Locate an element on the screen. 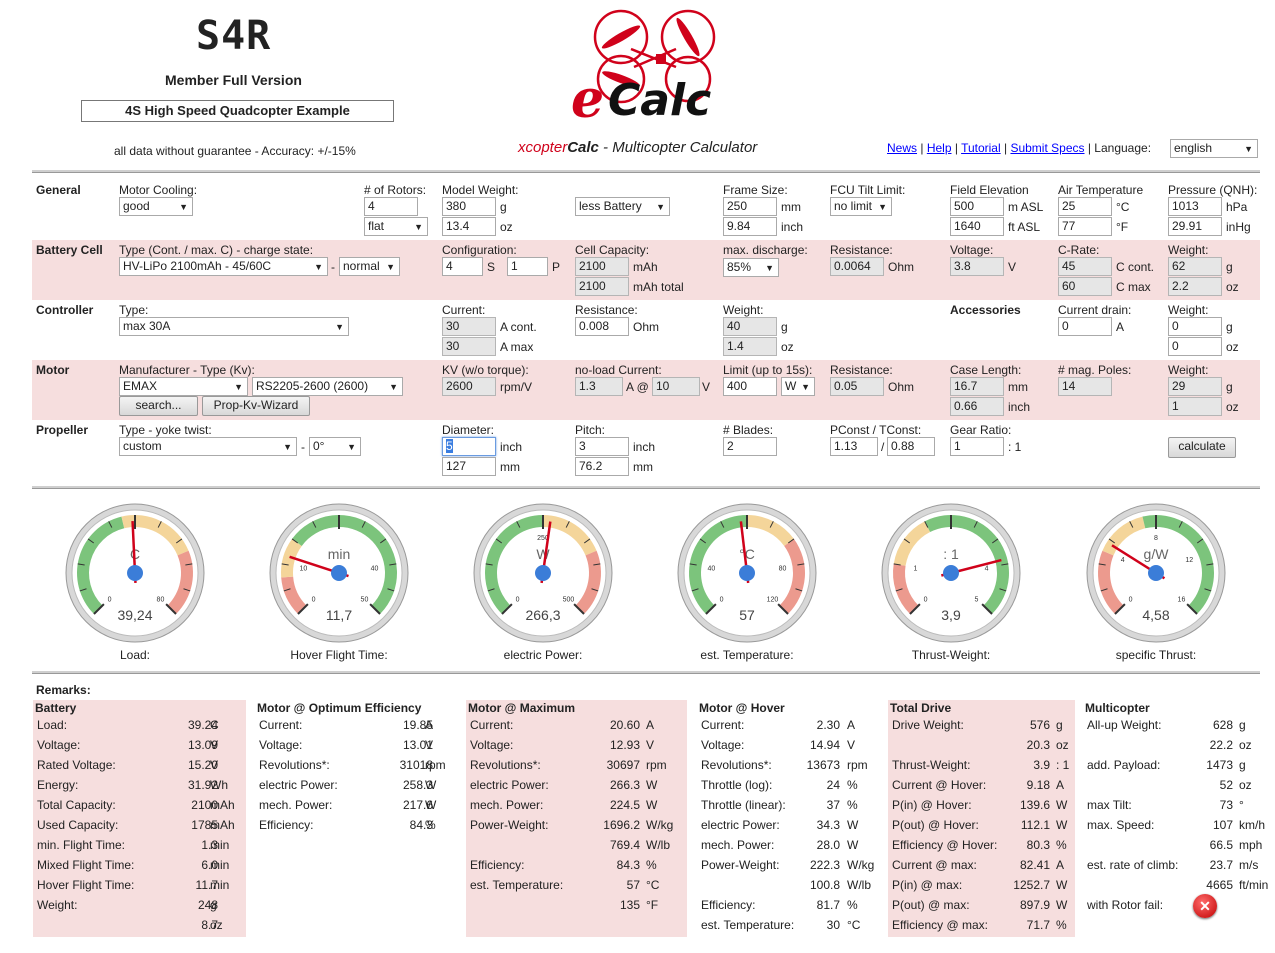 The height and width of the screenshot is (953, 1275). remark-unit: % is located at coordinates (1061, 925).